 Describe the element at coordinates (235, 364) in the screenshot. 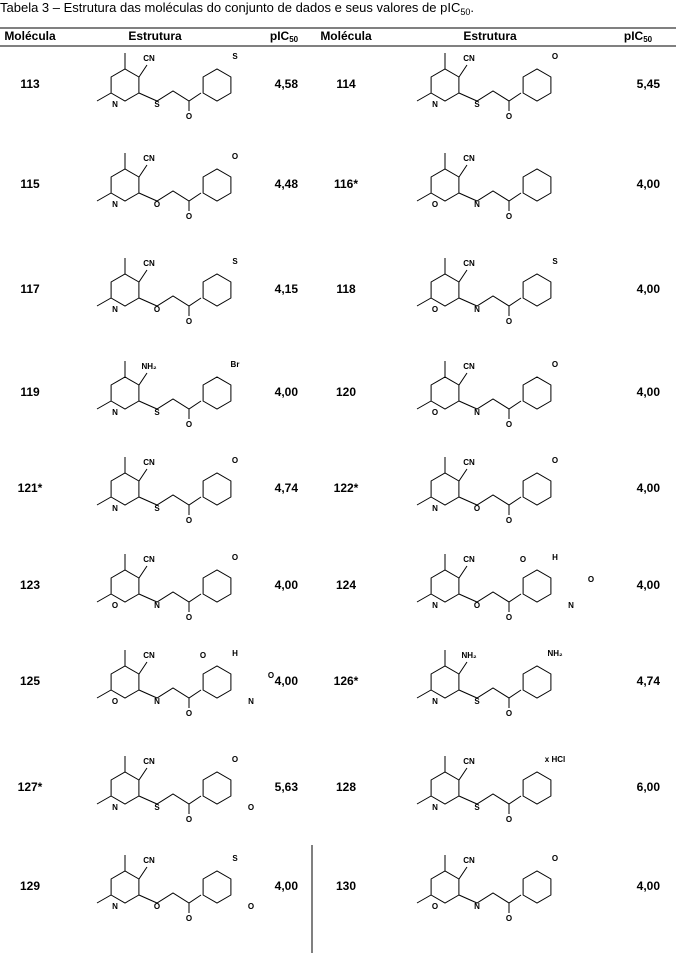

I see `atom-label: Br` at that location.